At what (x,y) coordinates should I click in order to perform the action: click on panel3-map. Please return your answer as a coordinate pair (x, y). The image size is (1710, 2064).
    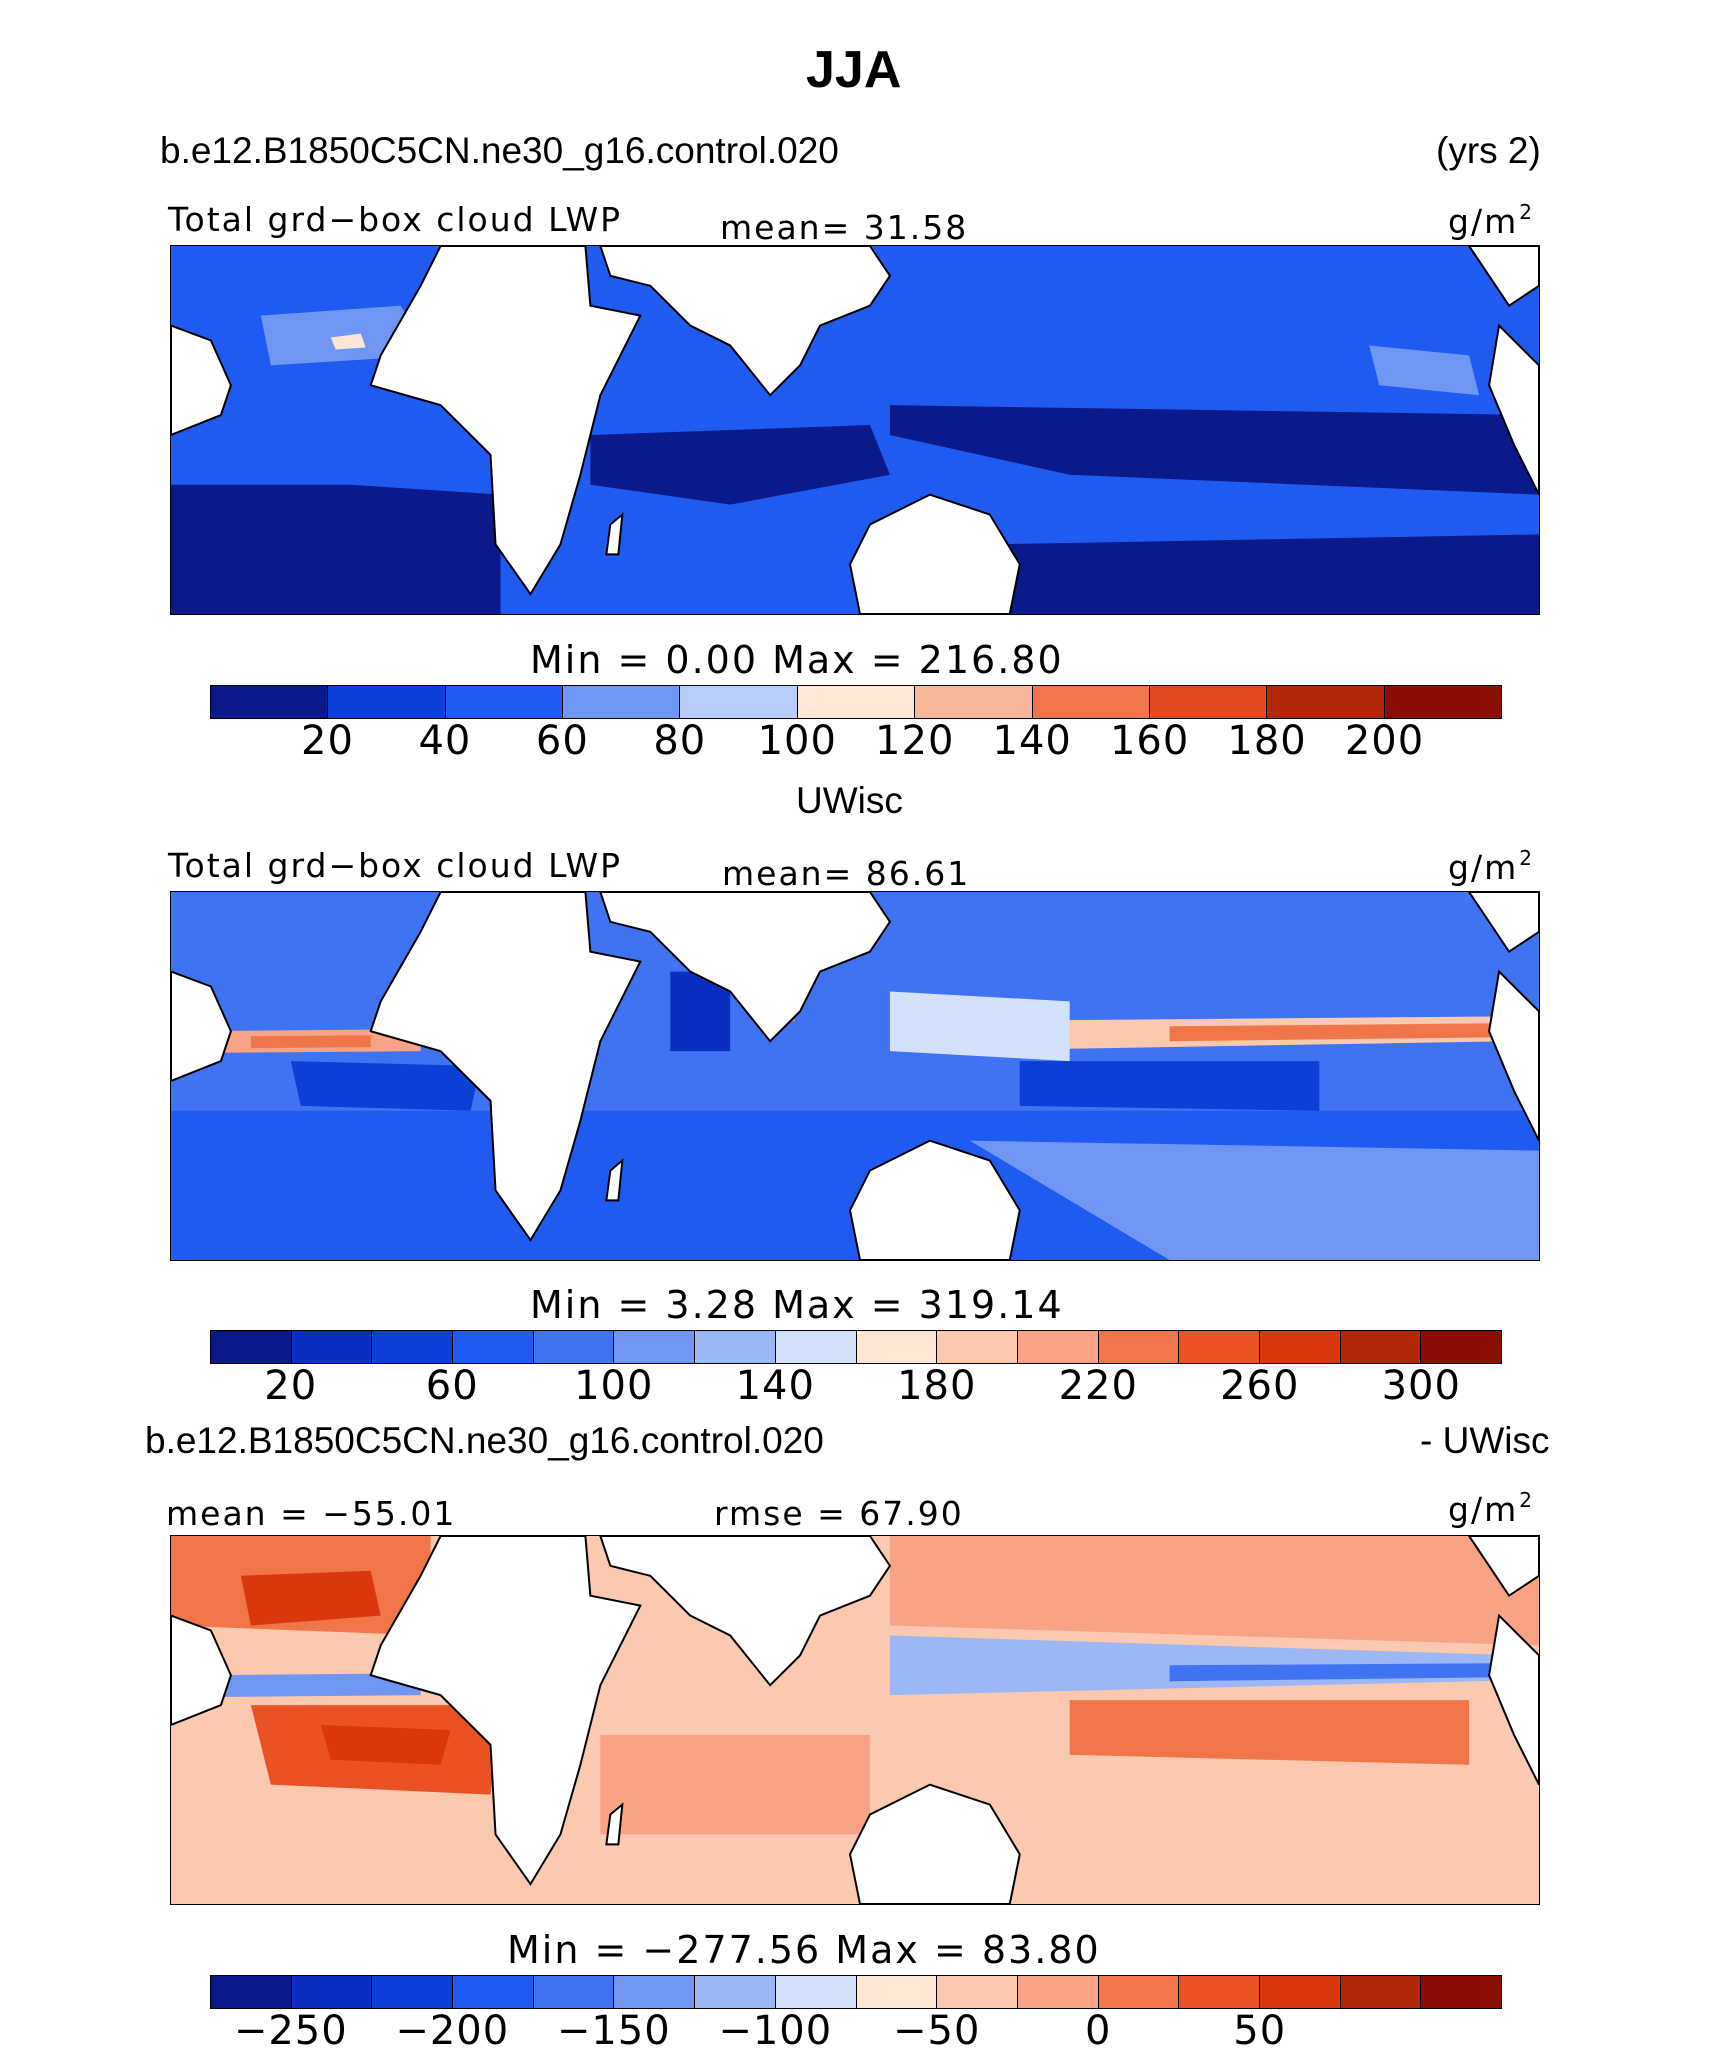
    Looking at the image, I should click on (855, 1720).